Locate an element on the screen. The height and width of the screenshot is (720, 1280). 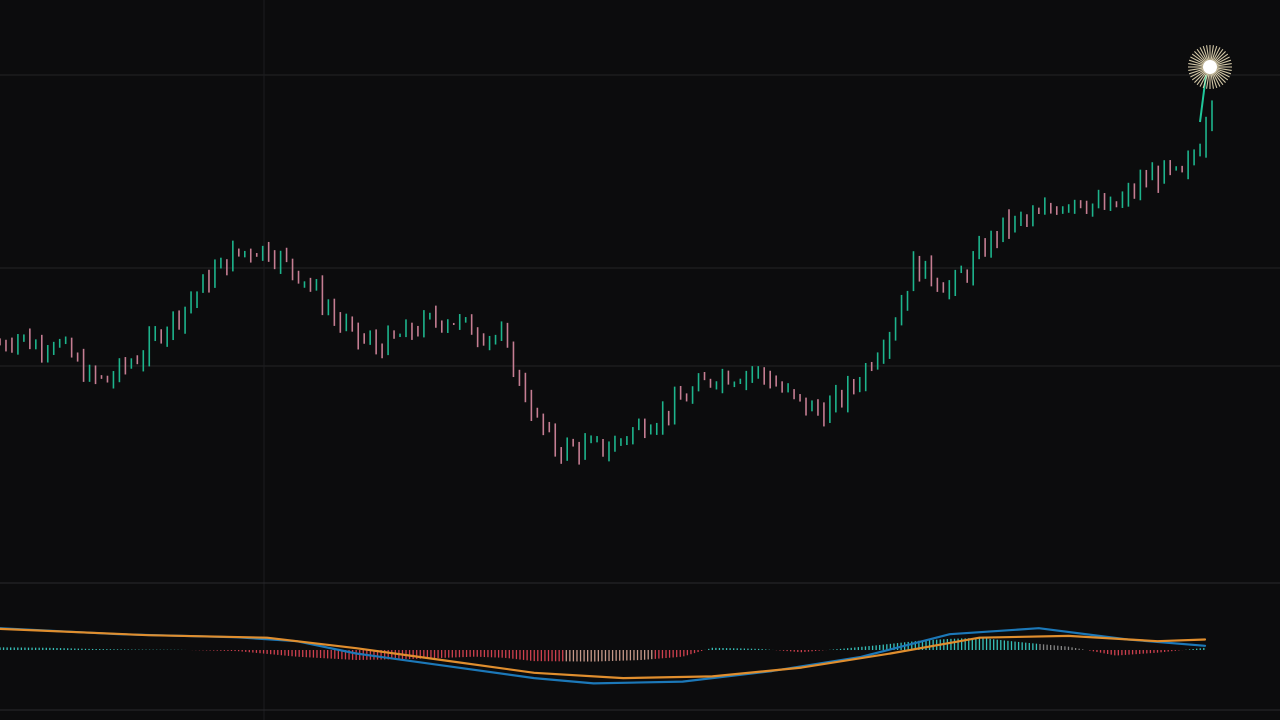
signal-line is located at coordinates (603, 653).